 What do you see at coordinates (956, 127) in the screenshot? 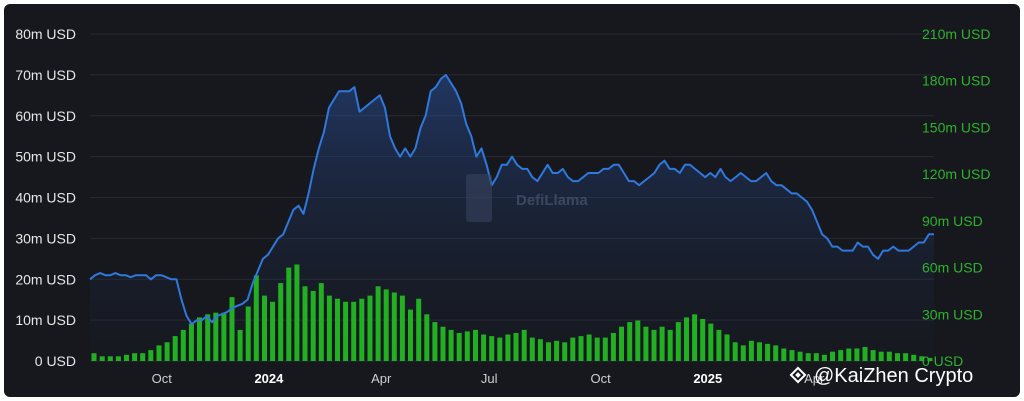
I see `right-tick-label: 150m USD` at bounding box center [956, 127].